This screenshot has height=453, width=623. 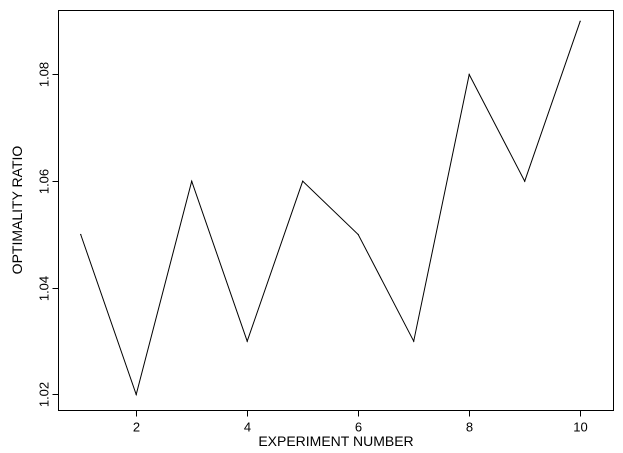 What do you see at coordinates (358, 427) in the screenshot?
I see `x-tick-label: 6` at bounding box center [358, 427].